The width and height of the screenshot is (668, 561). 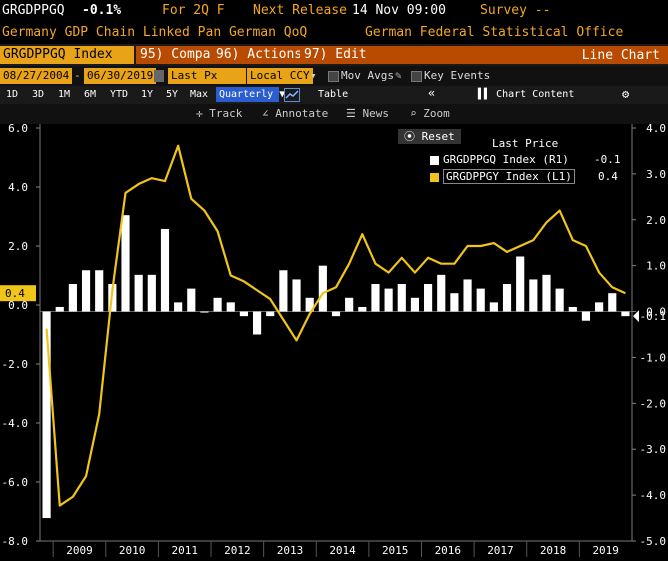 I want to click on chart-content-button: ▌▌ Chart Content, so click(x=526, y=94).